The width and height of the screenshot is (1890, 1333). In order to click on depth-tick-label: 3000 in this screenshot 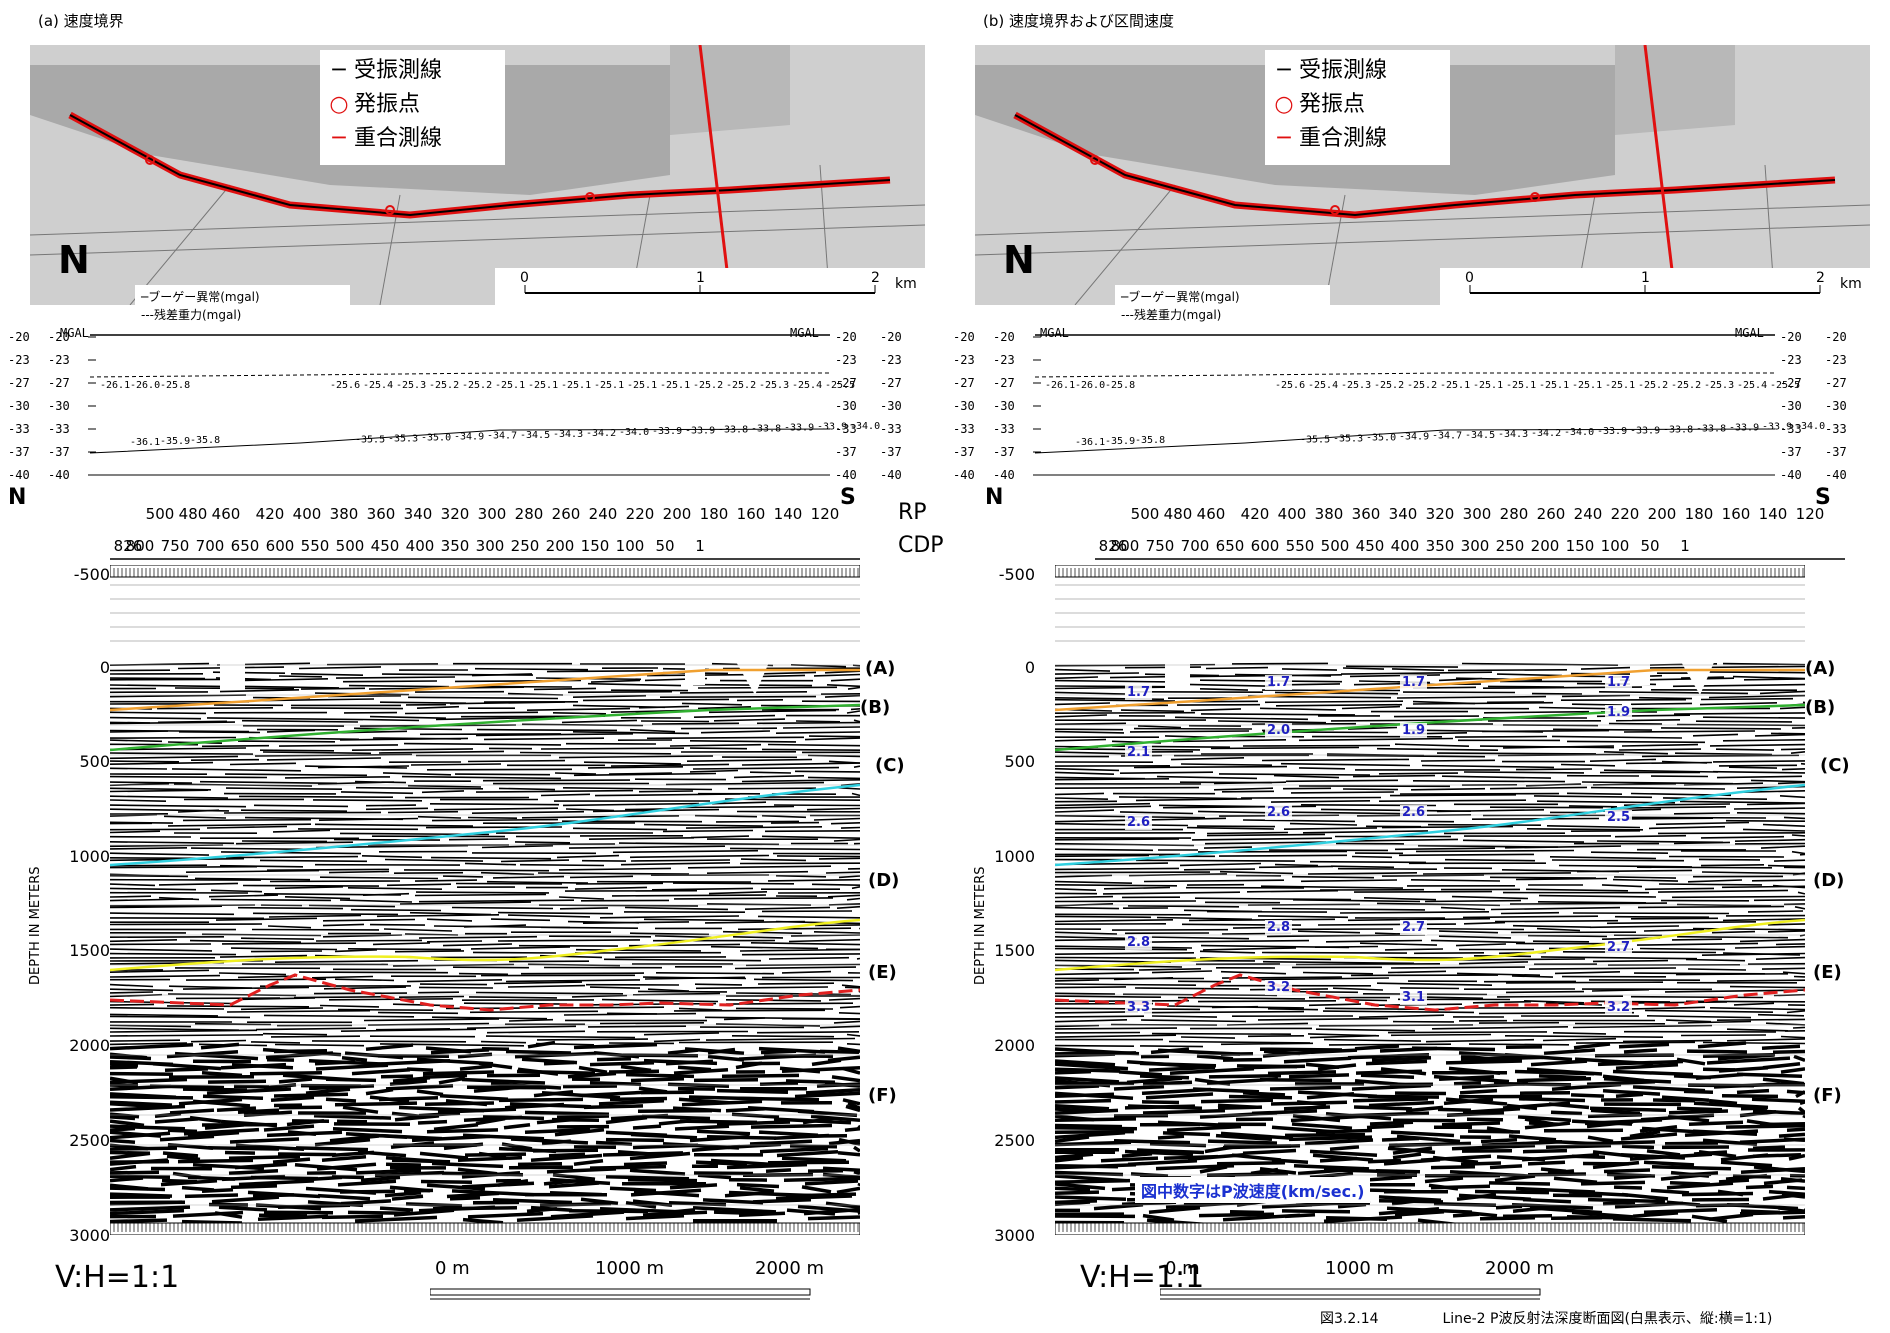, I will do `click(1014, 1235)`.